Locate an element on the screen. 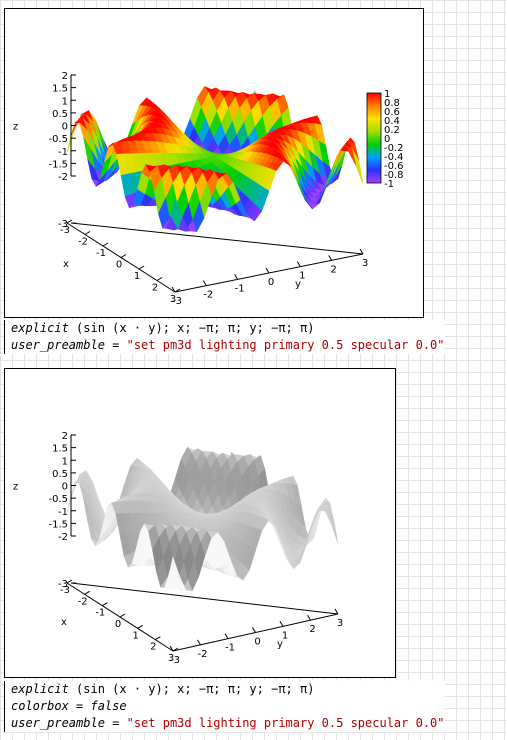 Image resolution: width=507 pixels, height=740 pixels. x-tick-label: -2 is located at coordinates (83, 242).